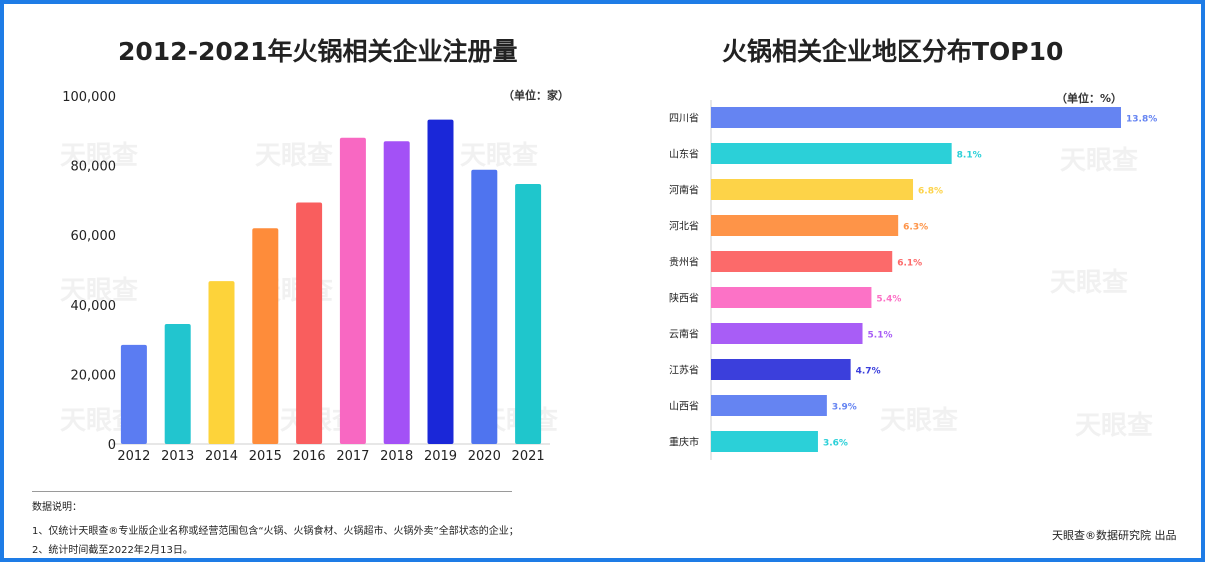 This screenshot has width=1205, height=562. I want to click on category-label: 四川省, so click(684, 118).